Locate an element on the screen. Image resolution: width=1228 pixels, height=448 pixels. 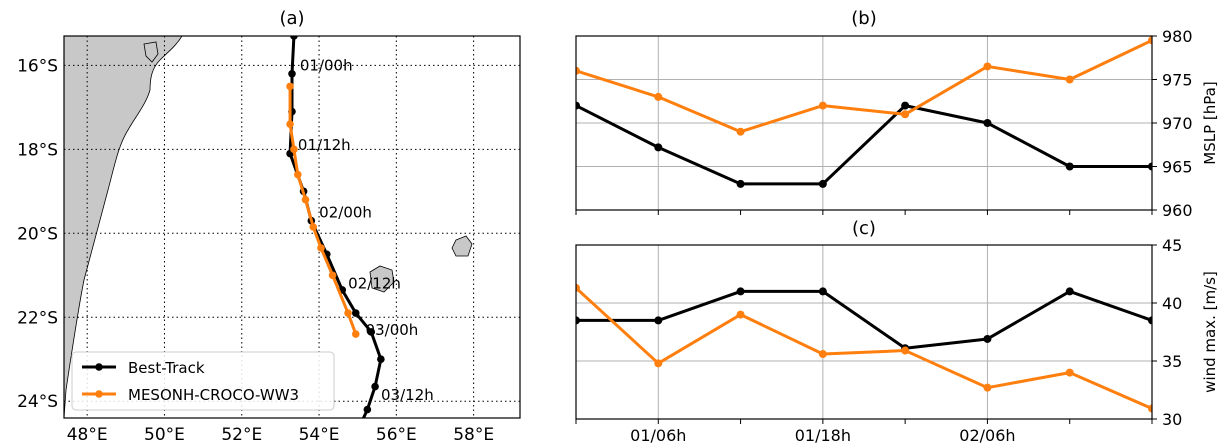
legend-marker-model is located at coordinates (99, 394).